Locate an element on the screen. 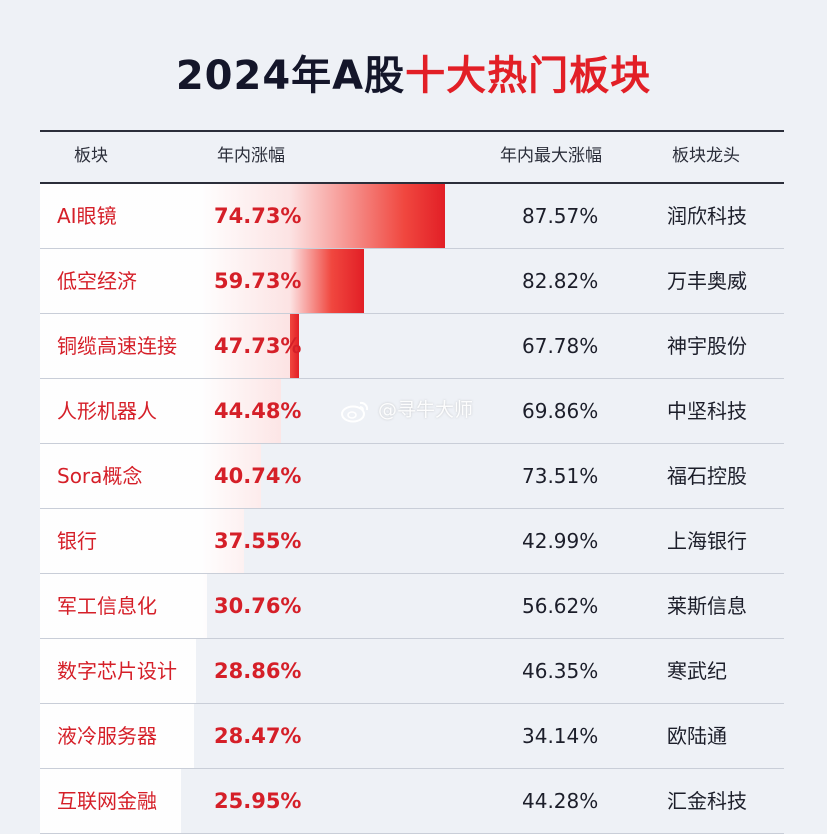 The width and height of the screenshot is (827, 834). value-label: 30.76% is located at coordinates (258, 606).